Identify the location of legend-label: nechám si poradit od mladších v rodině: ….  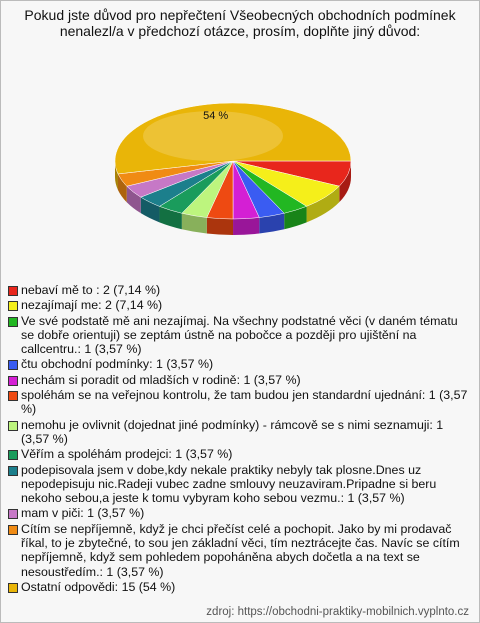
(161, 379).